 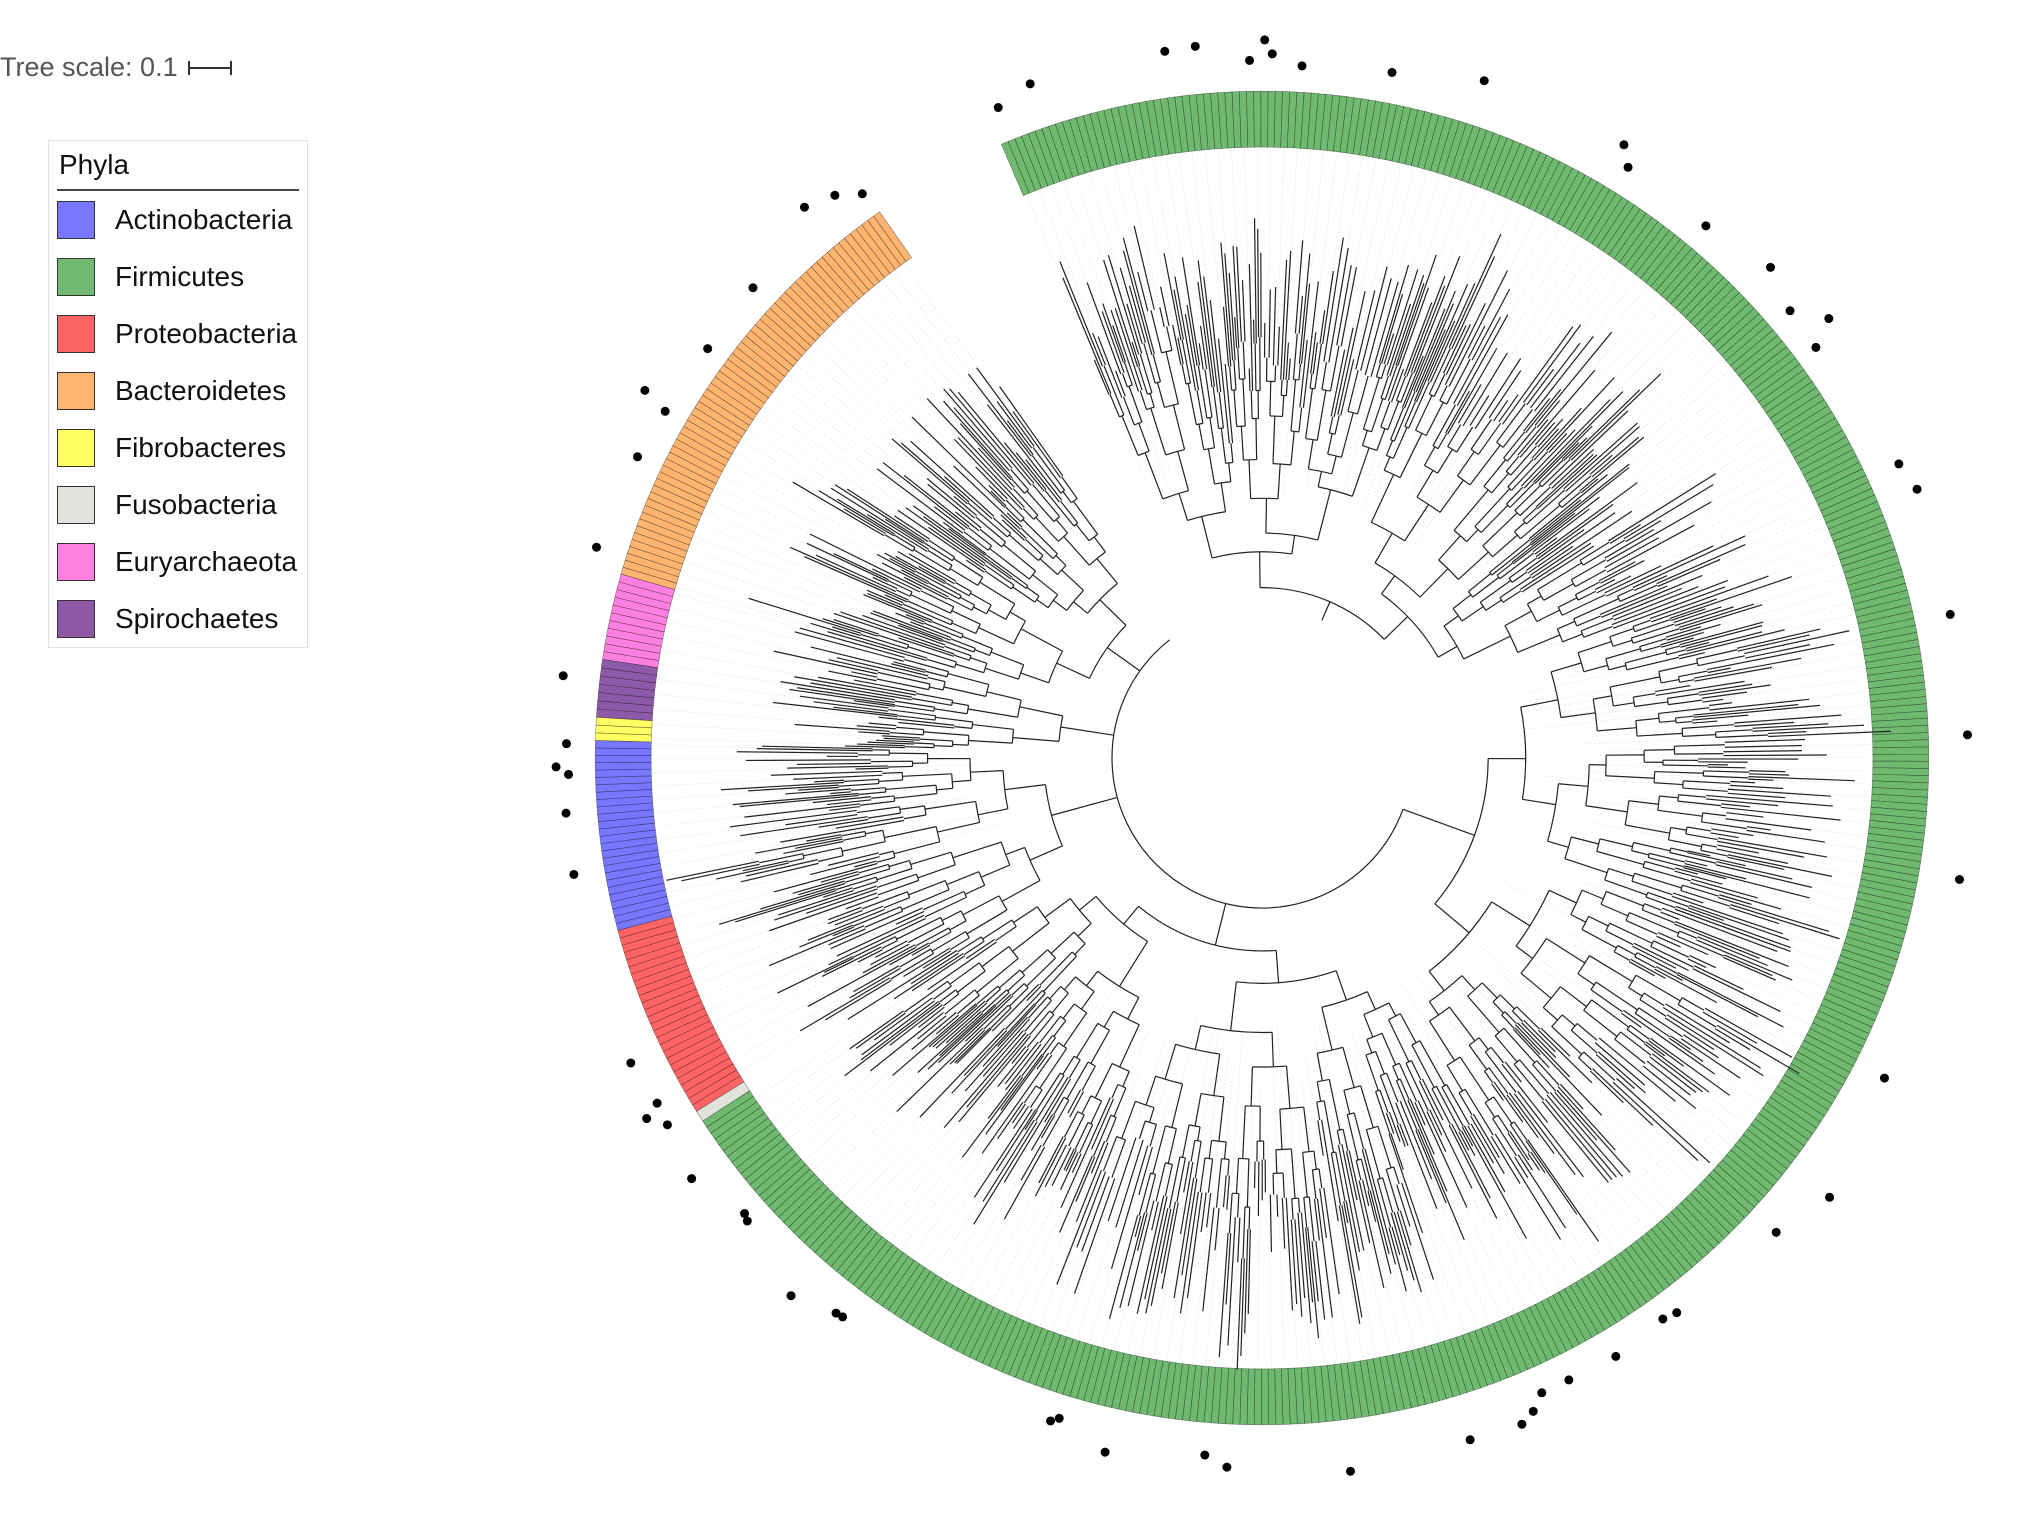 What do you see at coordinates (76, 562) in the screenshot?
I see `legend-swatch` at bounding box center [76, 562].